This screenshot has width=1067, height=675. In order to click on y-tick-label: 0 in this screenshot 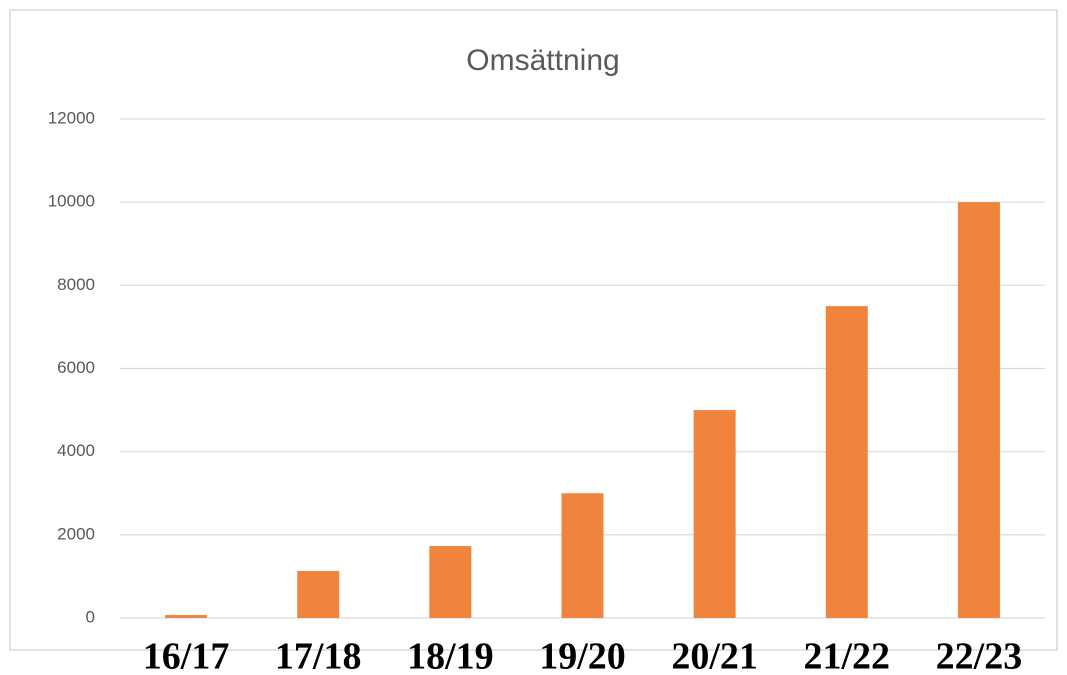, I will do `click(90, 616)`.